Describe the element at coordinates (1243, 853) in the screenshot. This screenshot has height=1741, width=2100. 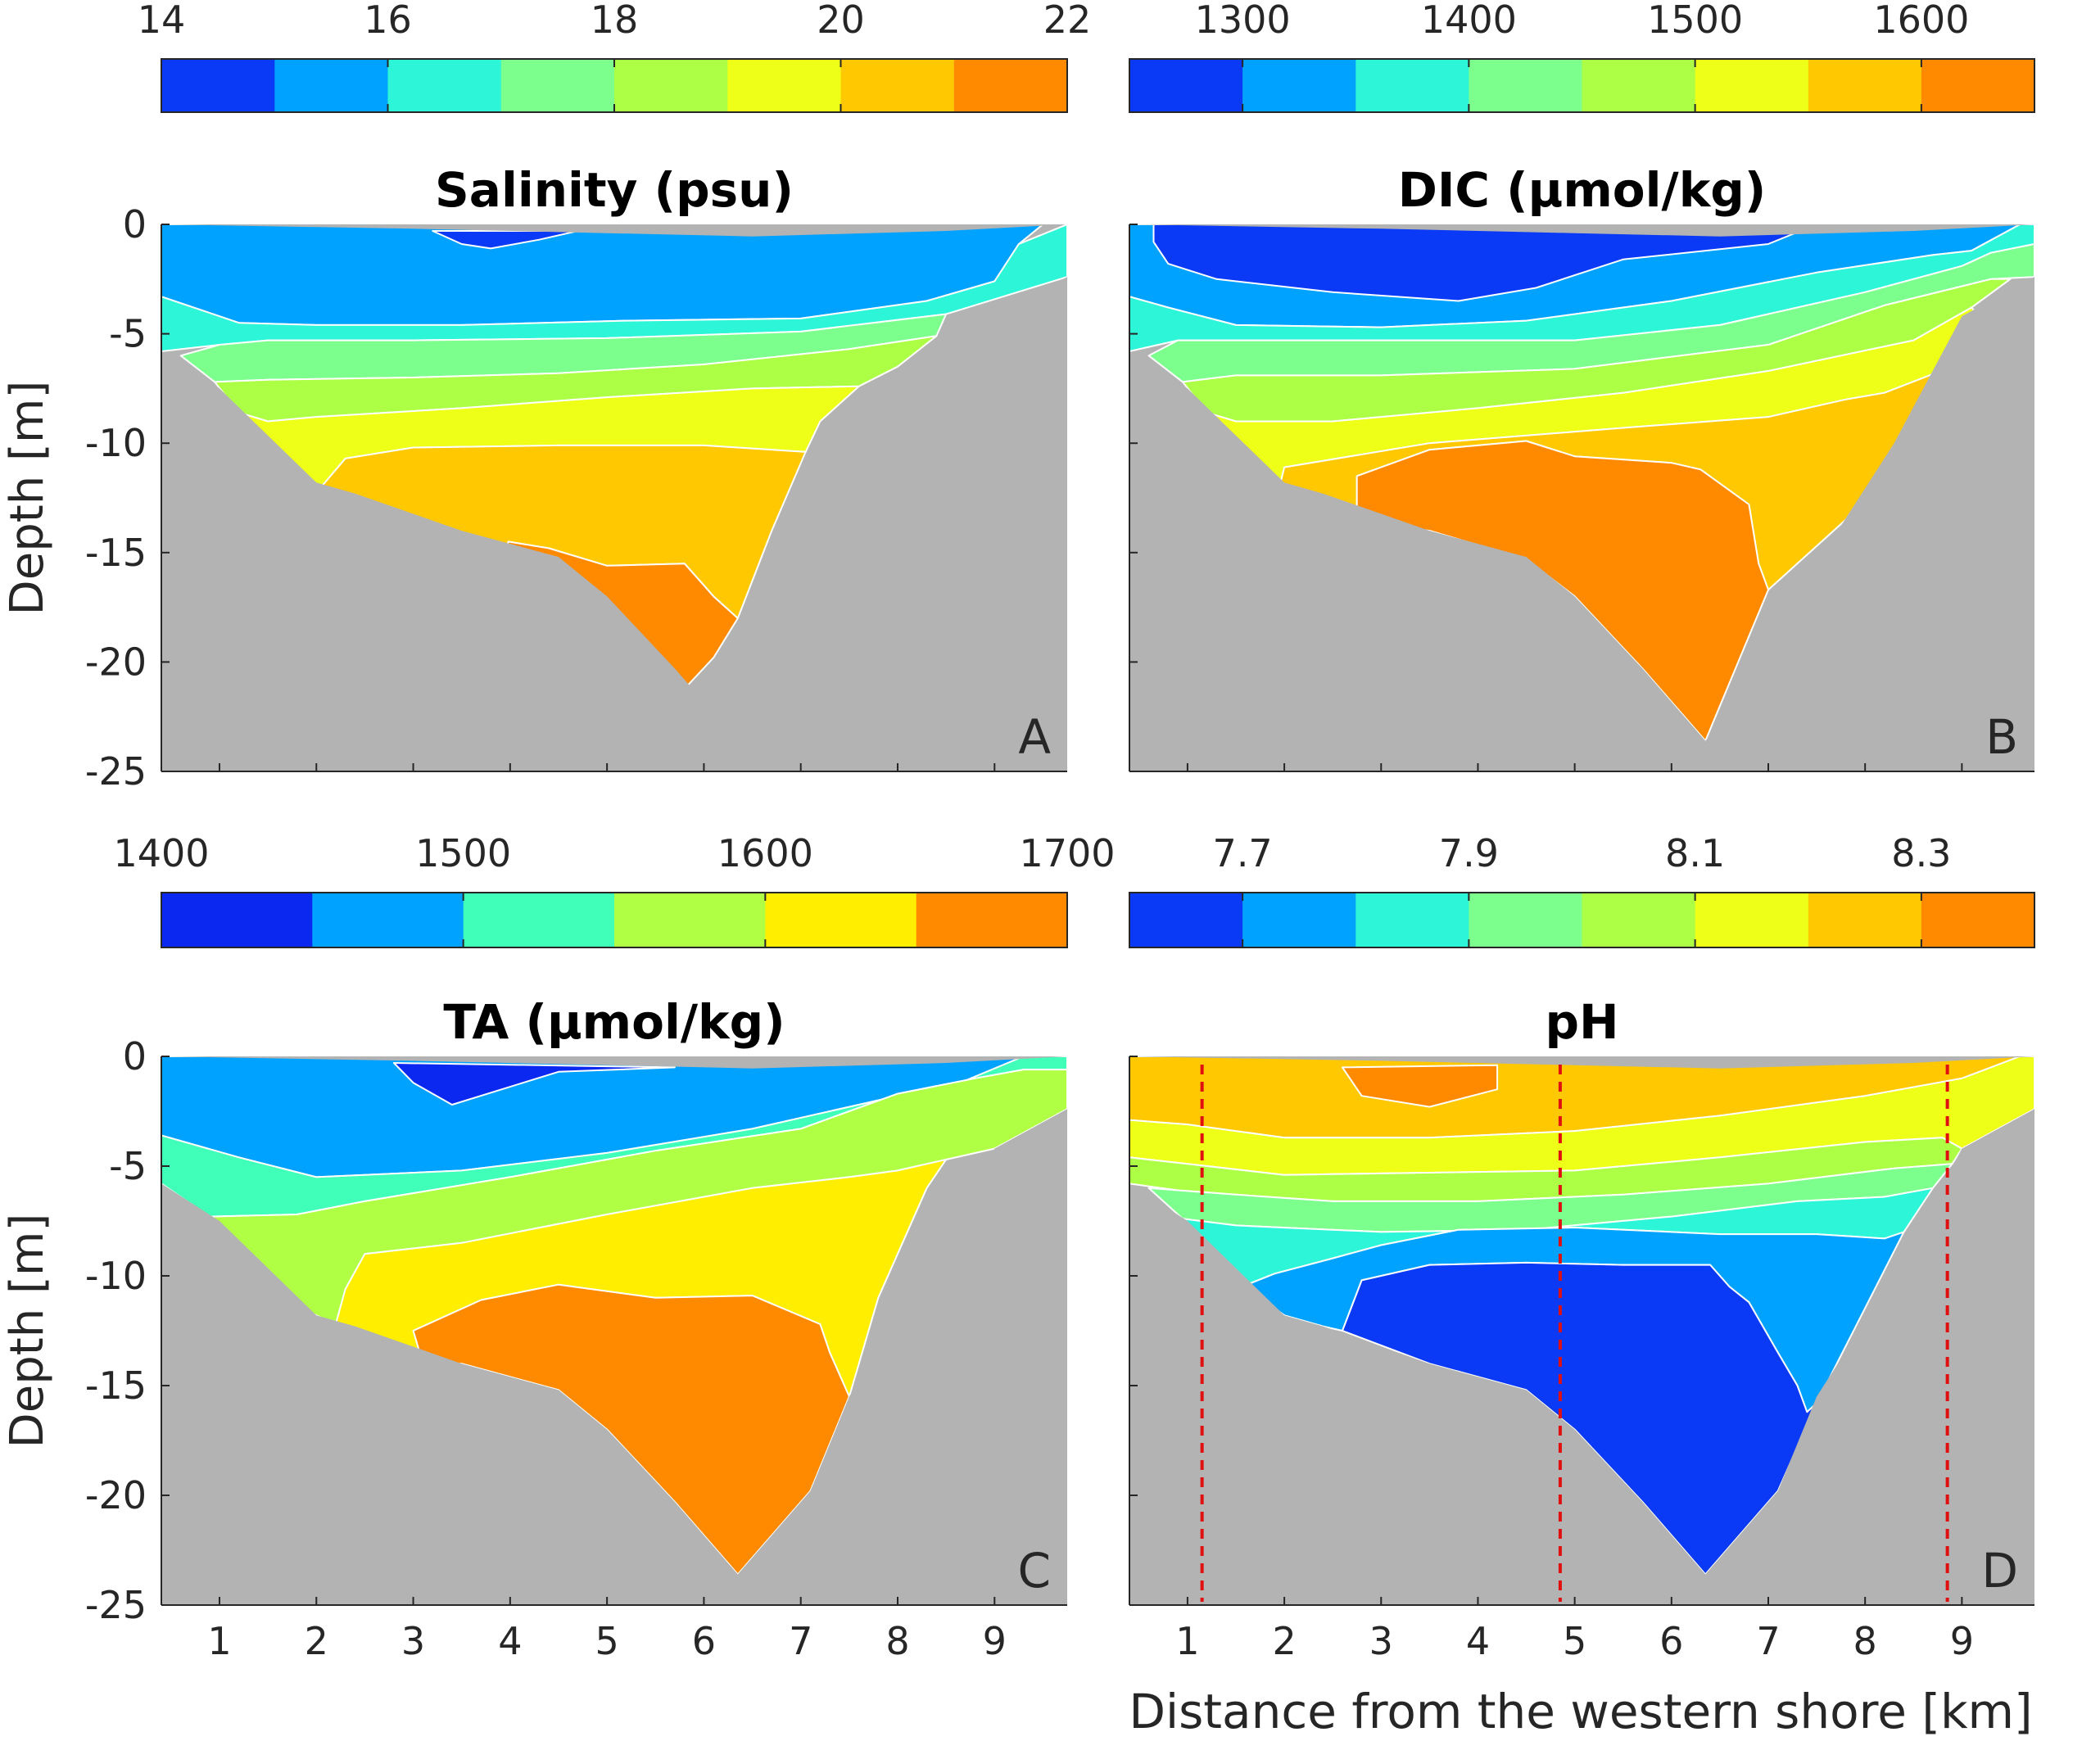
I see `colorbar-tick-label: 7.7` at that location.